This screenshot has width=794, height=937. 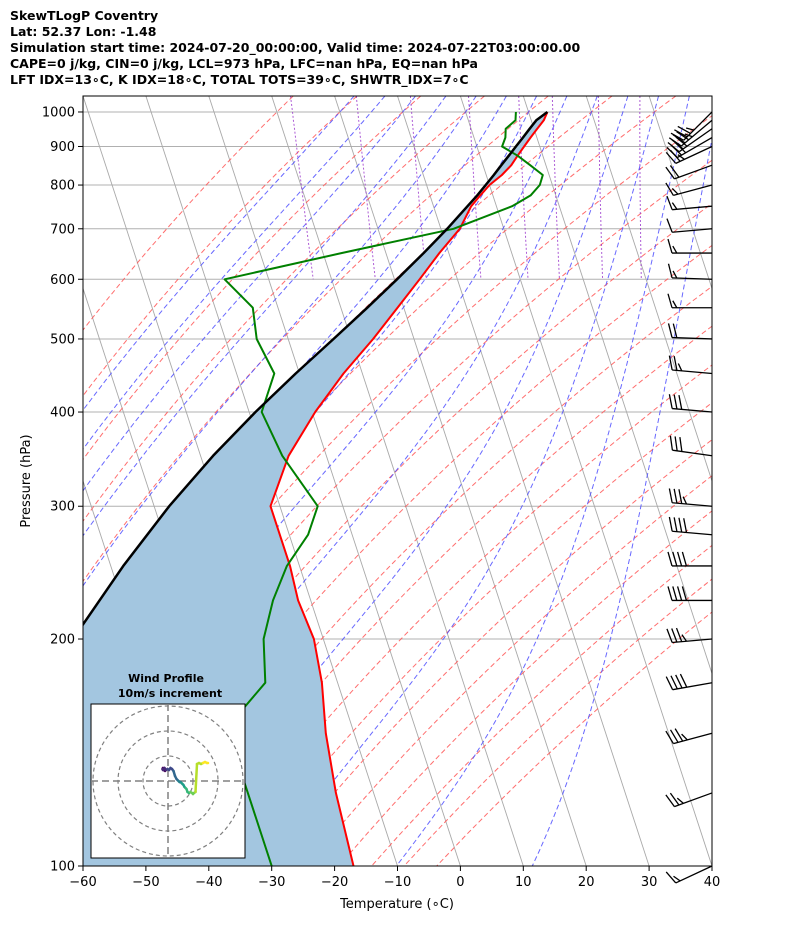 What do you see at coordinates (62, 867) in the screenshot?
I see `y-tick-label: 100` at bounding box center [62, 867].